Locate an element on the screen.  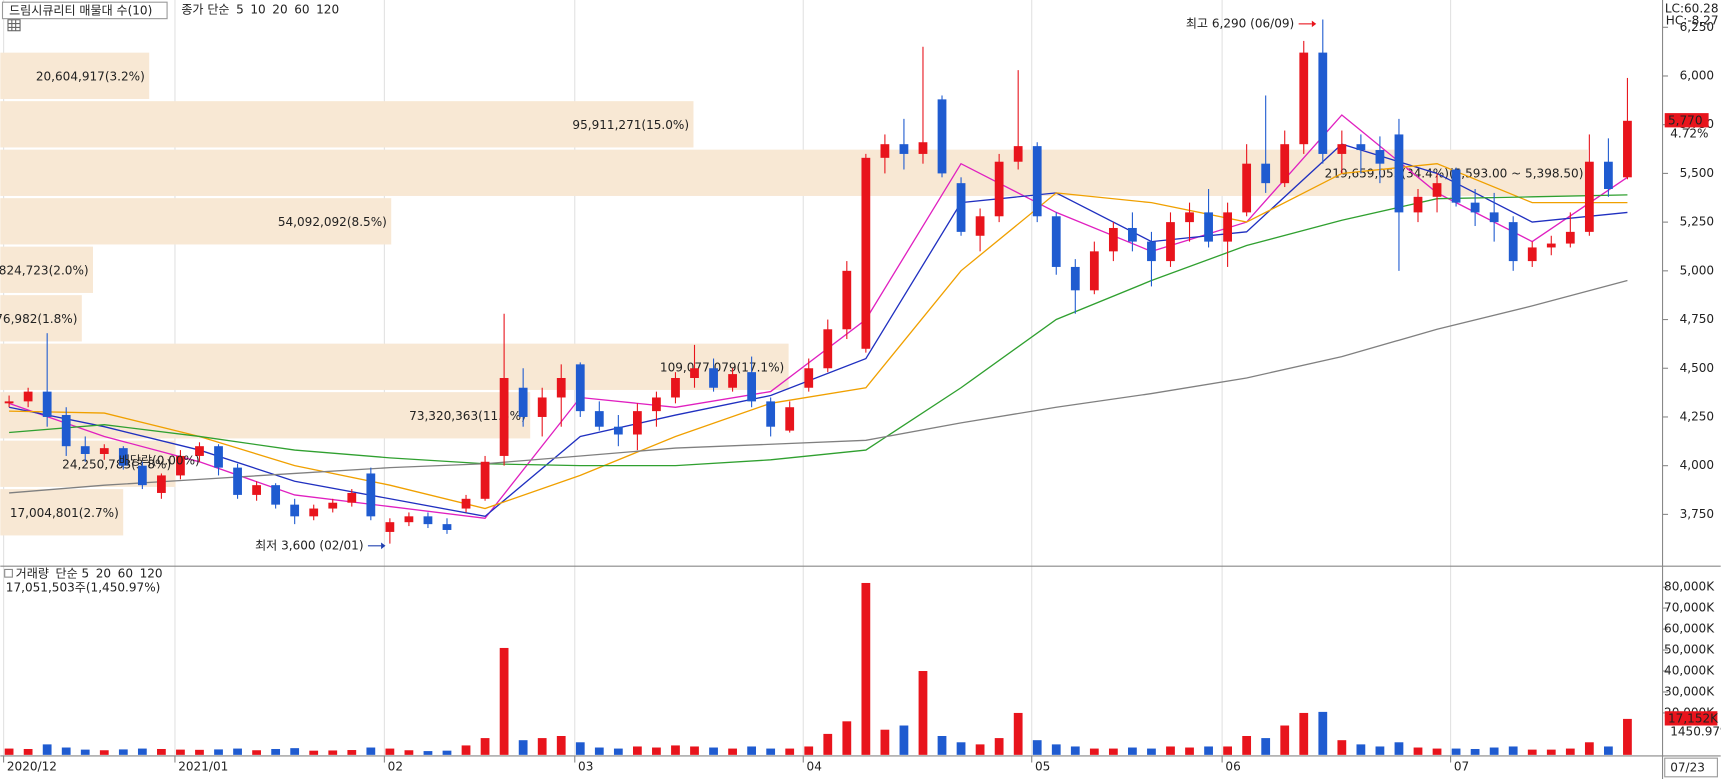
indicator: LC:60.28 is located at coordinates (1692, 8).